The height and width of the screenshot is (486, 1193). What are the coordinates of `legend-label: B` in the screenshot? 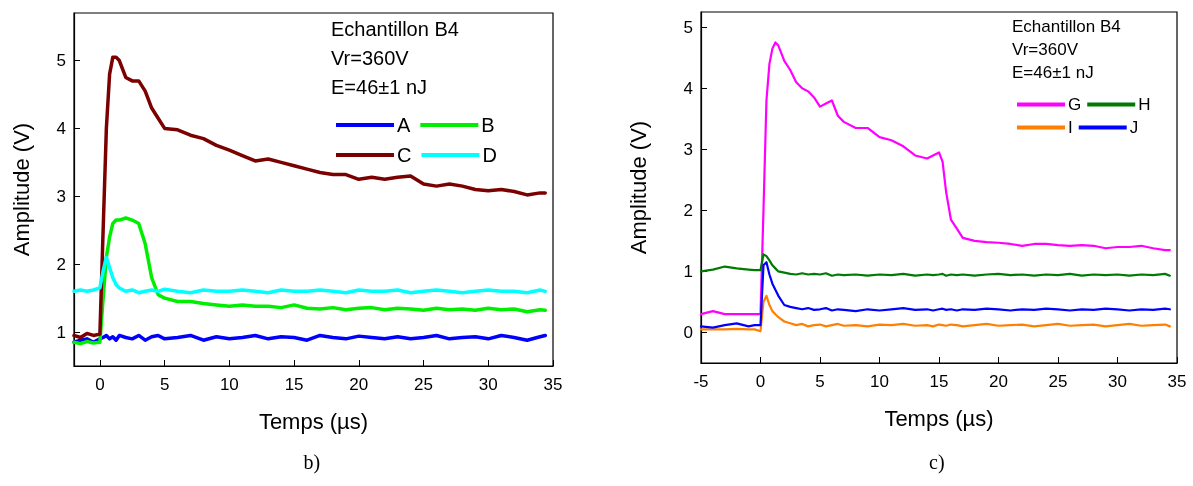 It's located at (488, 125).